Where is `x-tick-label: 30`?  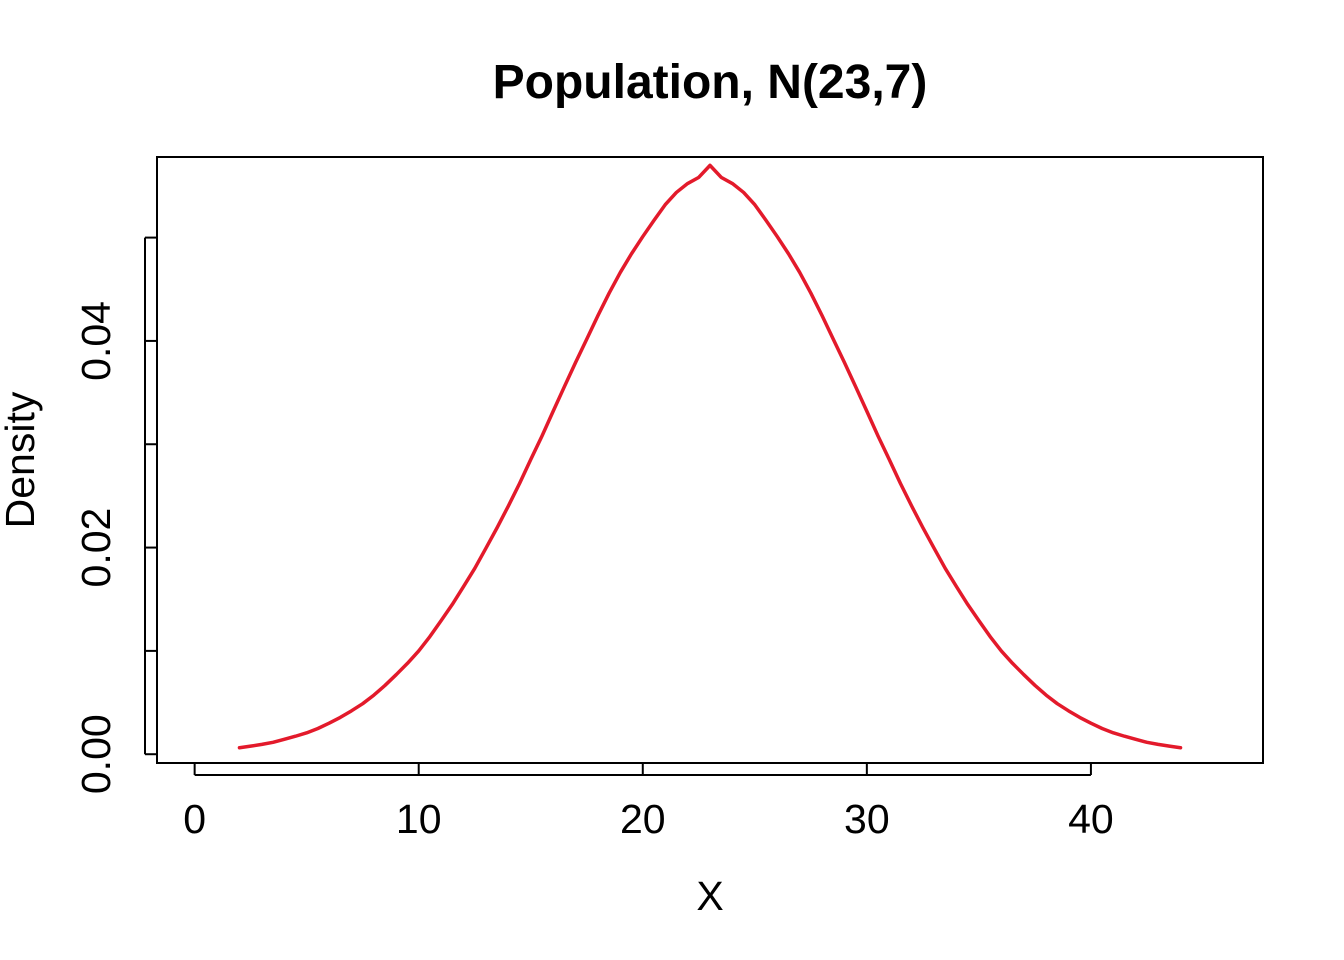
x-tick-label: 30 is located at coordinates (867, 819).